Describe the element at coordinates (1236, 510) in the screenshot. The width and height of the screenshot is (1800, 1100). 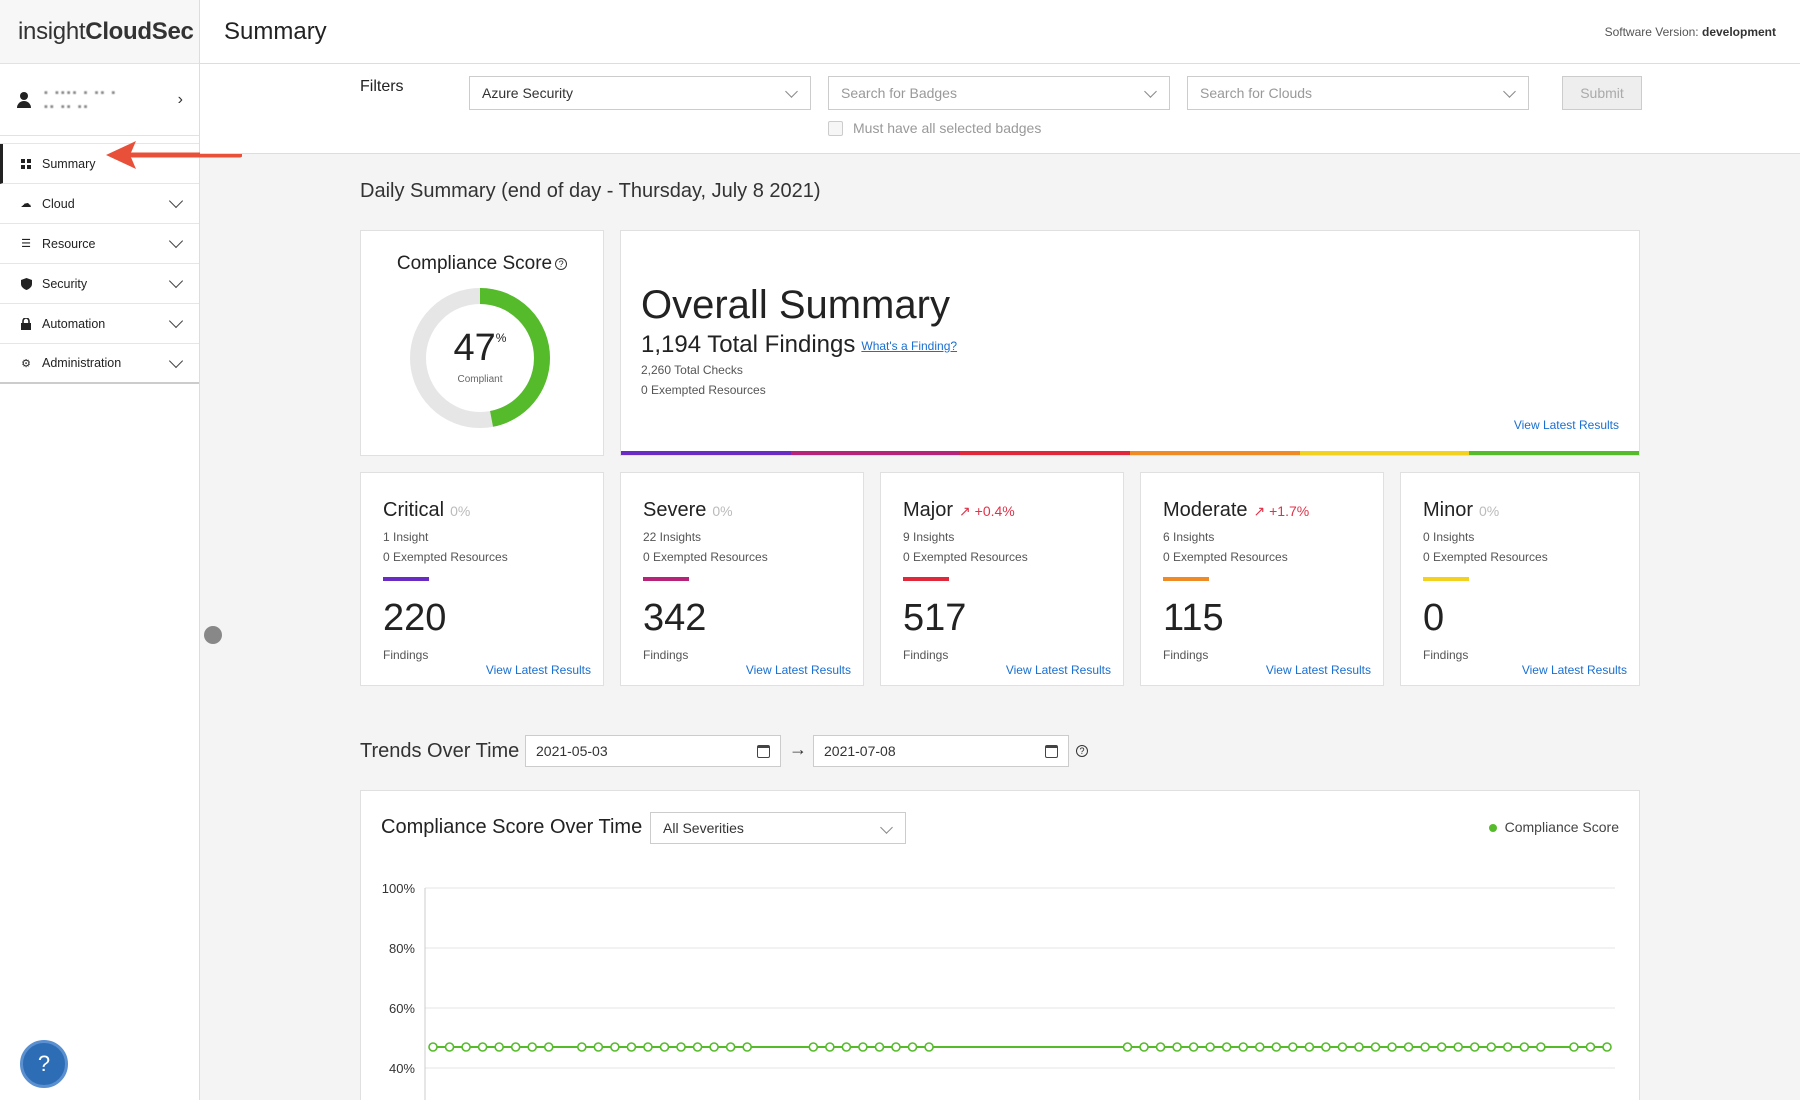
I see `severity-title: Moderate ↗ +1.7%` at that location.